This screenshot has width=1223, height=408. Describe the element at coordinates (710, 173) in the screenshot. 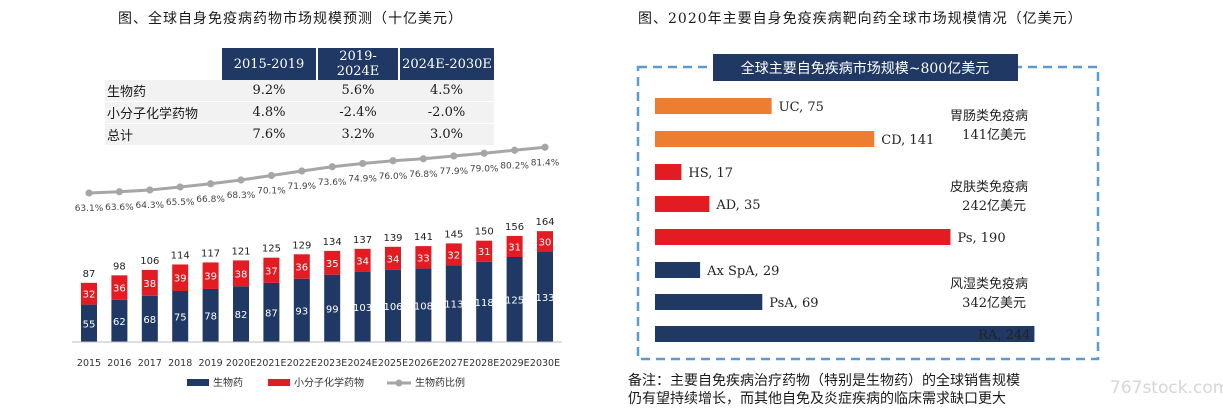

I see `hbar-label: HS, 17` at that location.